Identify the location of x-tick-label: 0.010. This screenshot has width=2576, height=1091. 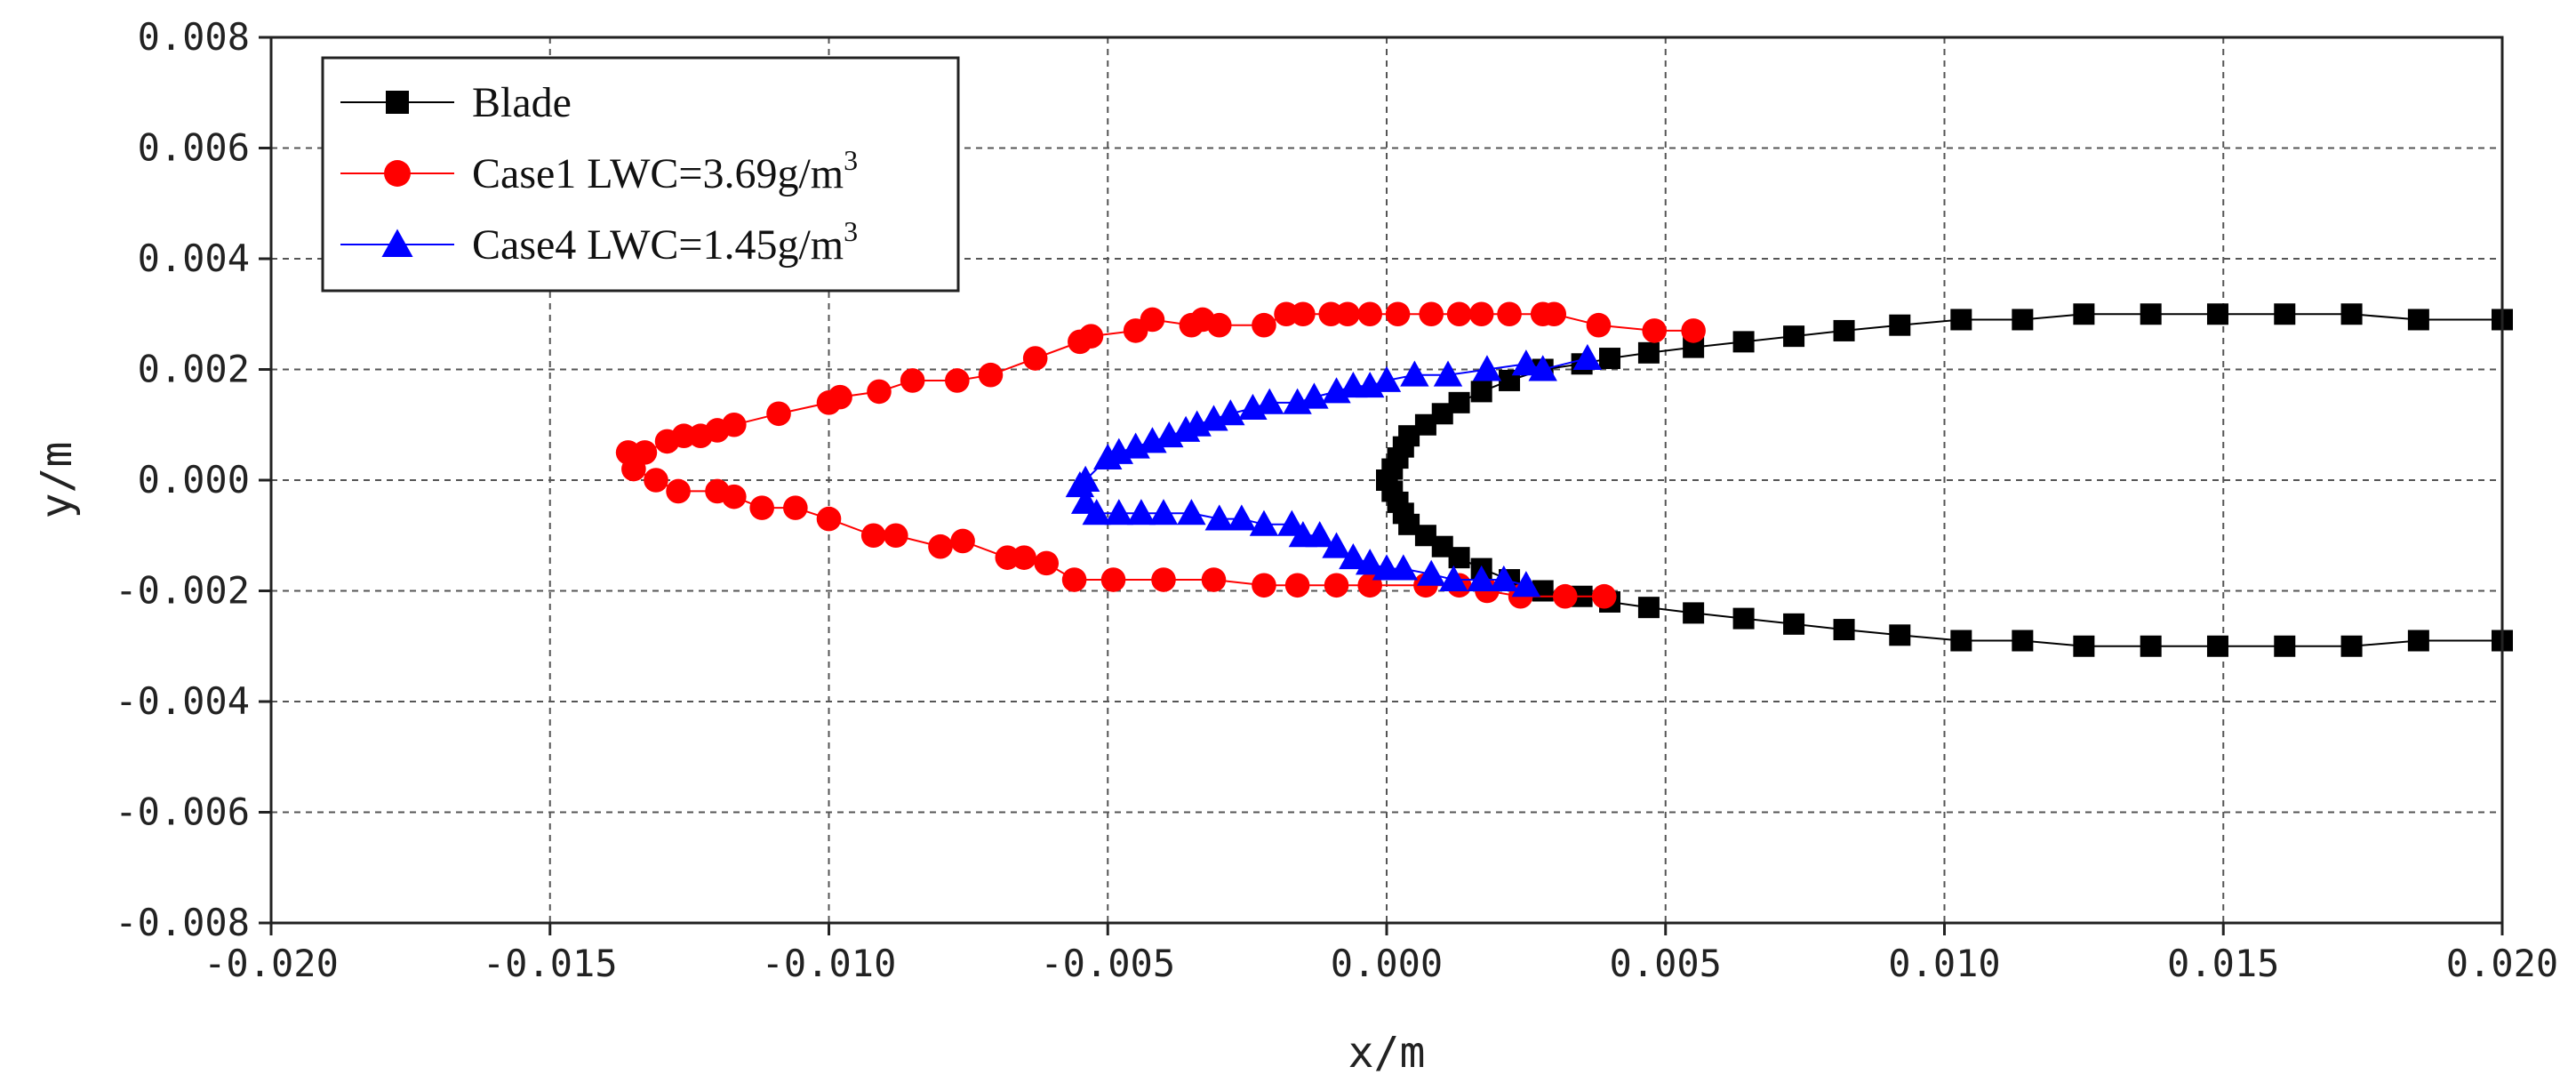
(1944, 963).